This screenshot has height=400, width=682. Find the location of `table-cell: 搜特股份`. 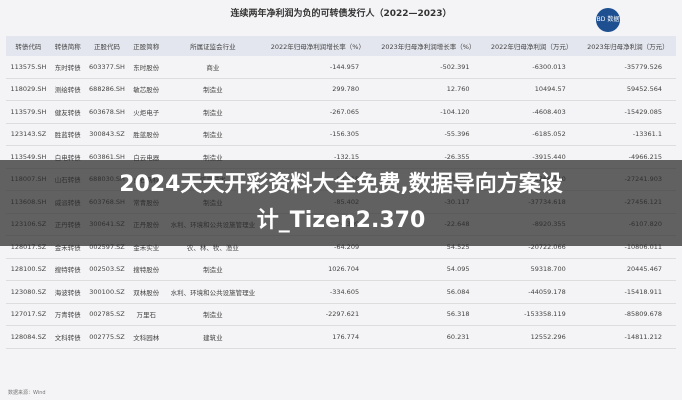

table-cell: 搜特股份 is located at coordinates (146, 269).